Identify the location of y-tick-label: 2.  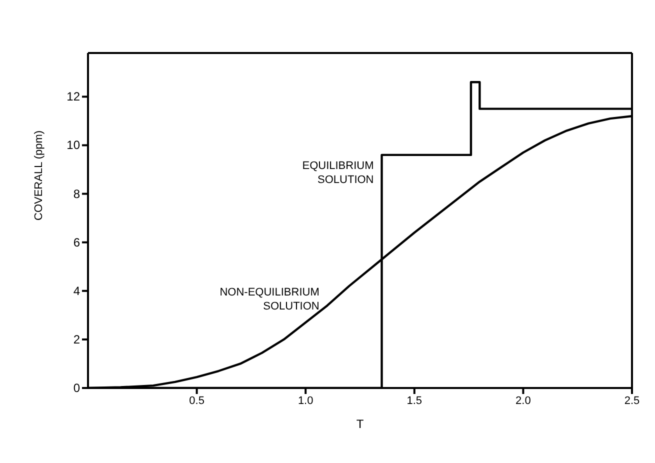
(76, 339).